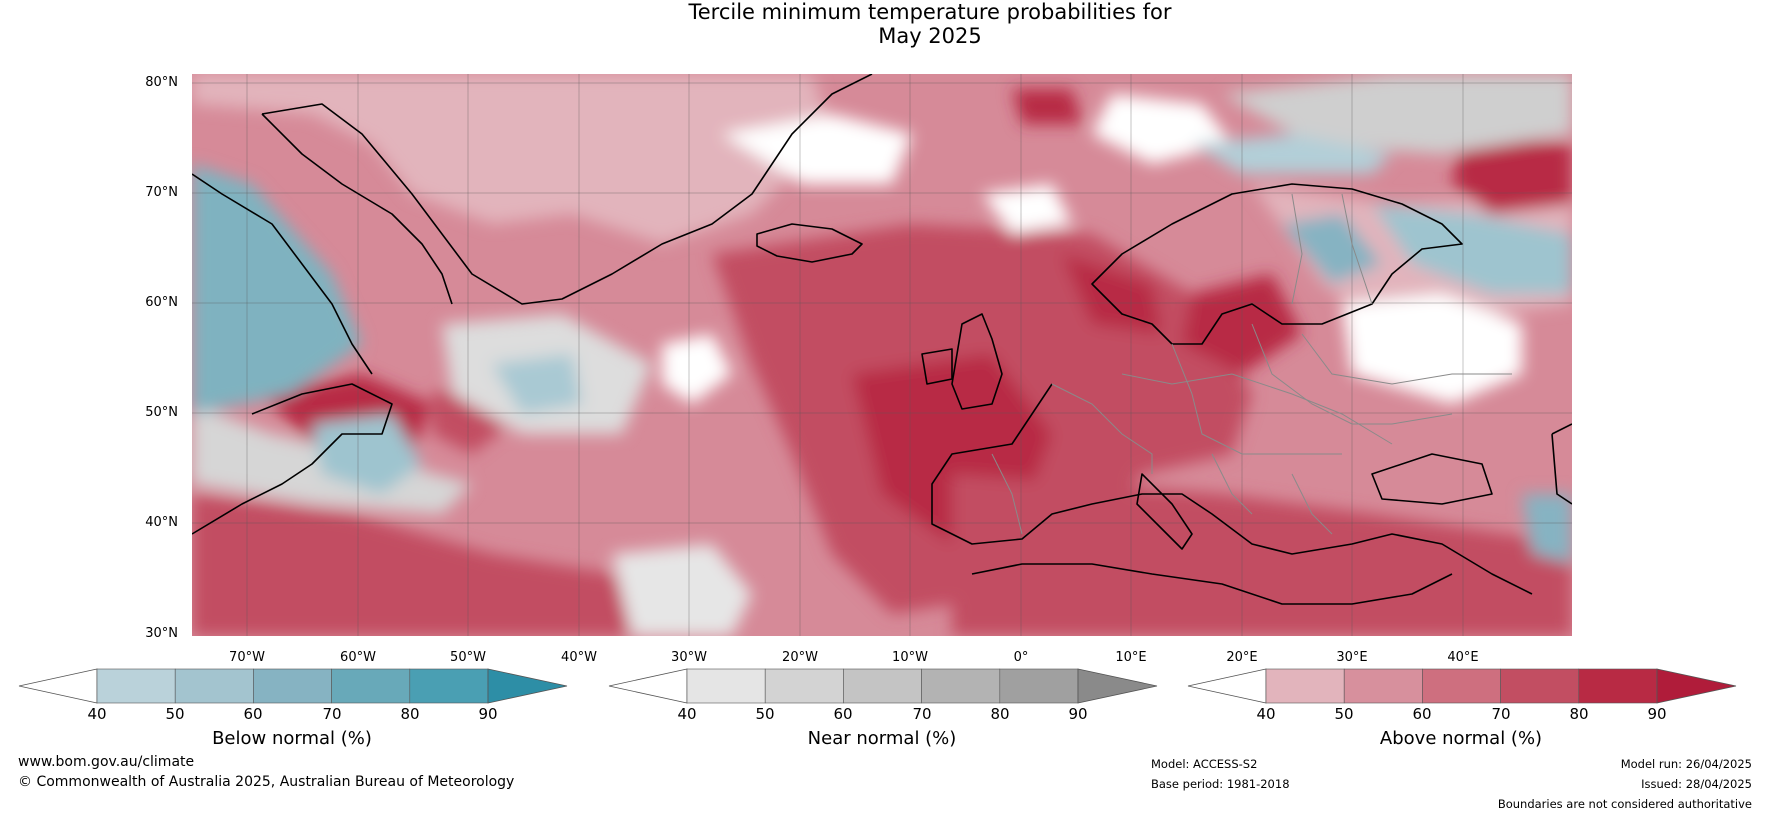 The width and height of the screenshot is (1770, 816). I want to click on footer-base-period: Base period: 1981-2018, so click(1220, 784).